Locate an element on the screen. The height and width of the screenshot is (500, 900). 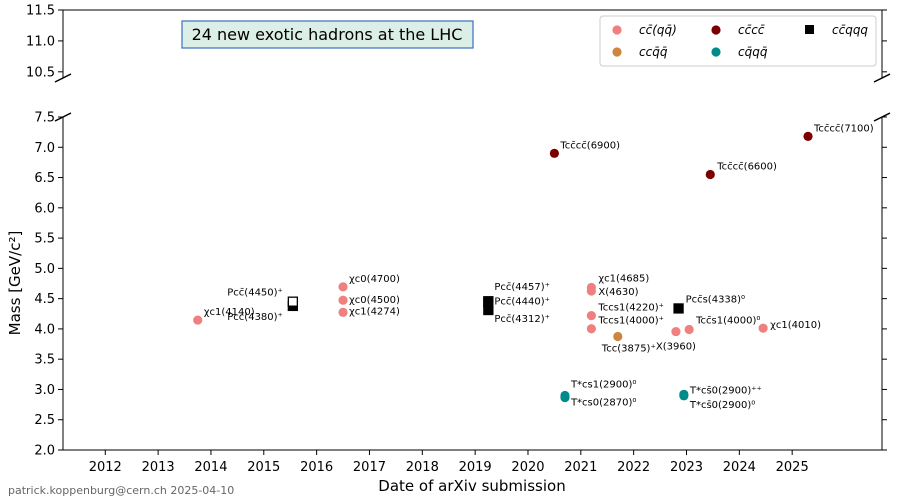
point-label: Pcc̄(4380)⁺ is located at coordinates (255, 317).